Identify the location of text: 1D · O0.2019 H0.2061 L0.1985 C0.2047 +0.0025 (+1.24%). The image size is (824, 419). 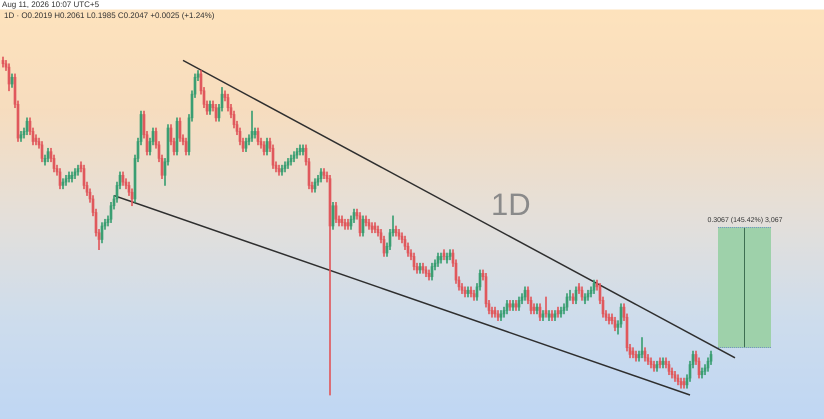
(109, 15).